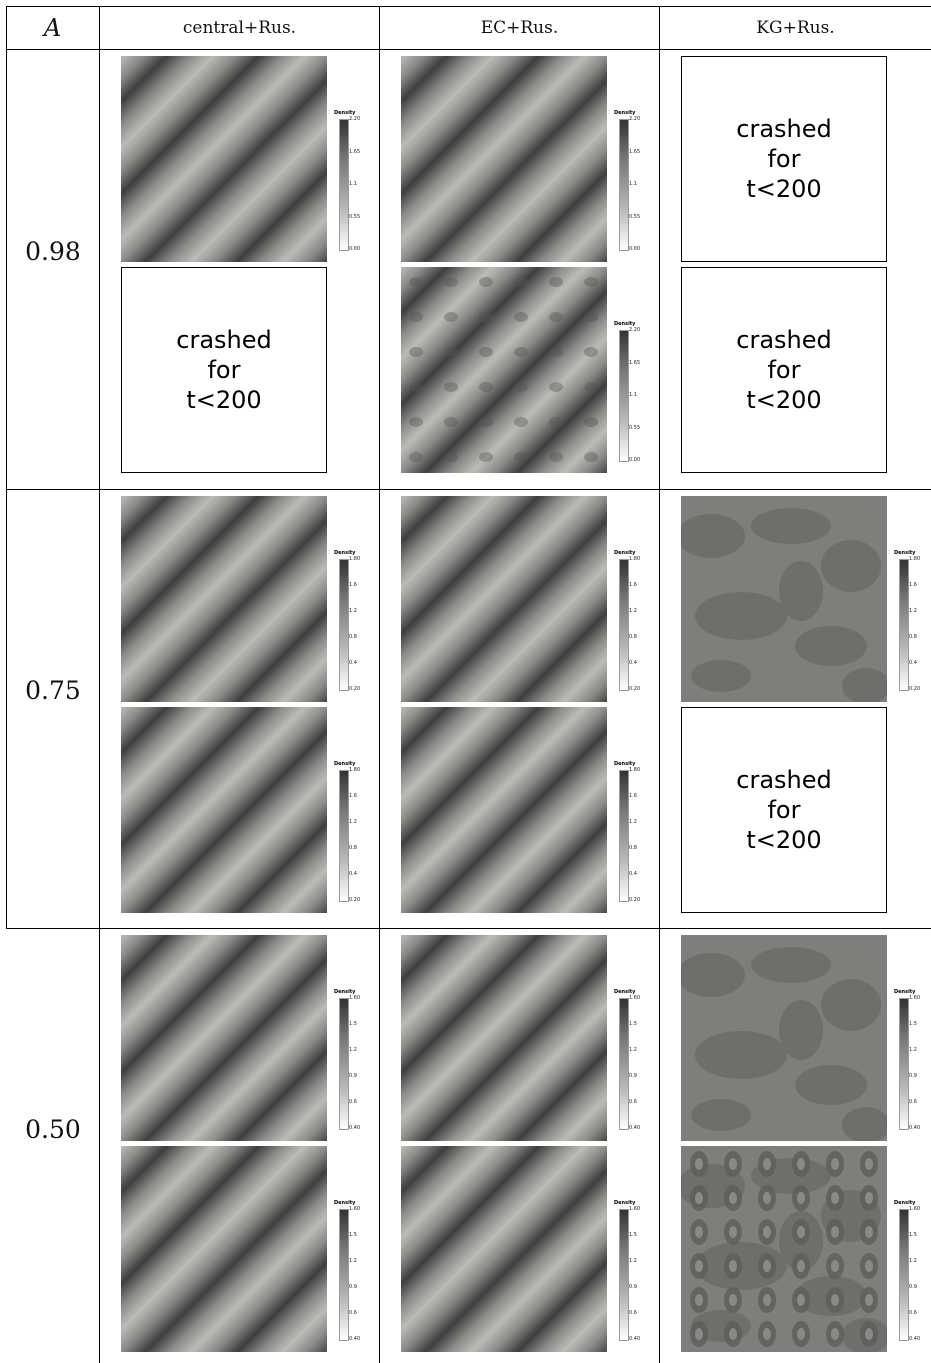 The height and width of the screenshot is (1363, 931). Describe the element at coordinates (52, 27) in the screenshot. I see `header-a: A` at that location.